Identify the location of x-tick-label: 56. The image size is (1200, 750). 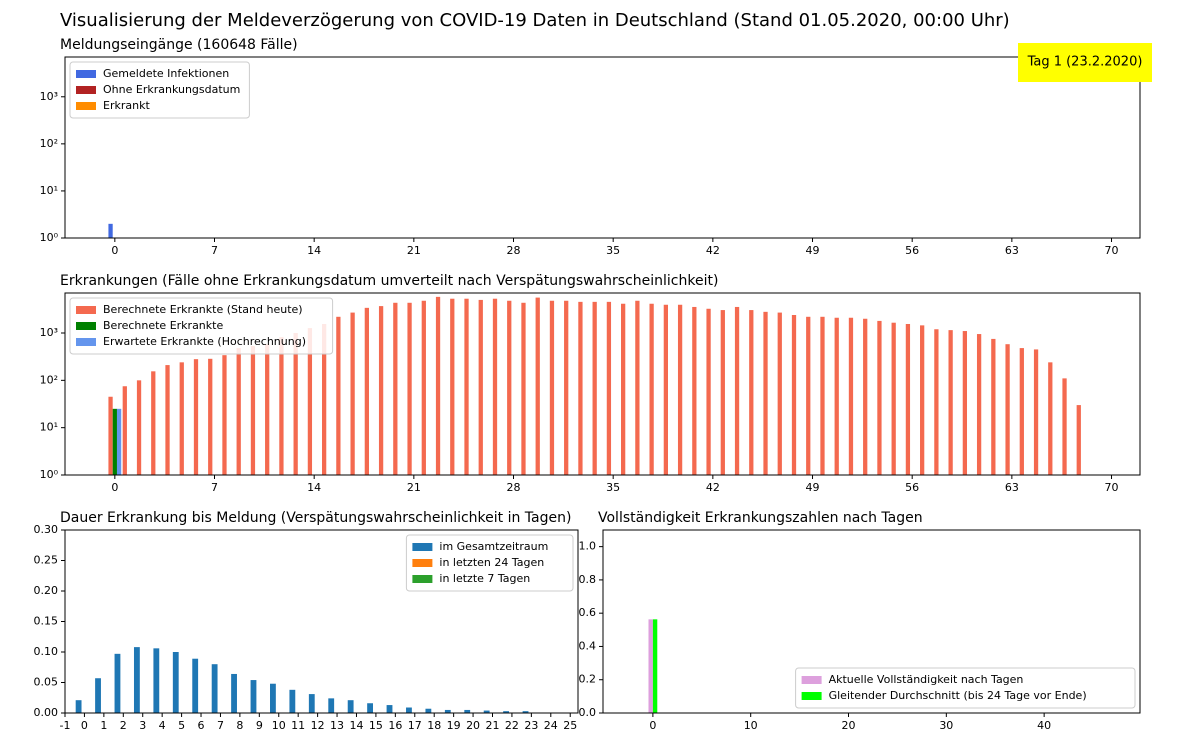
(912, 250).